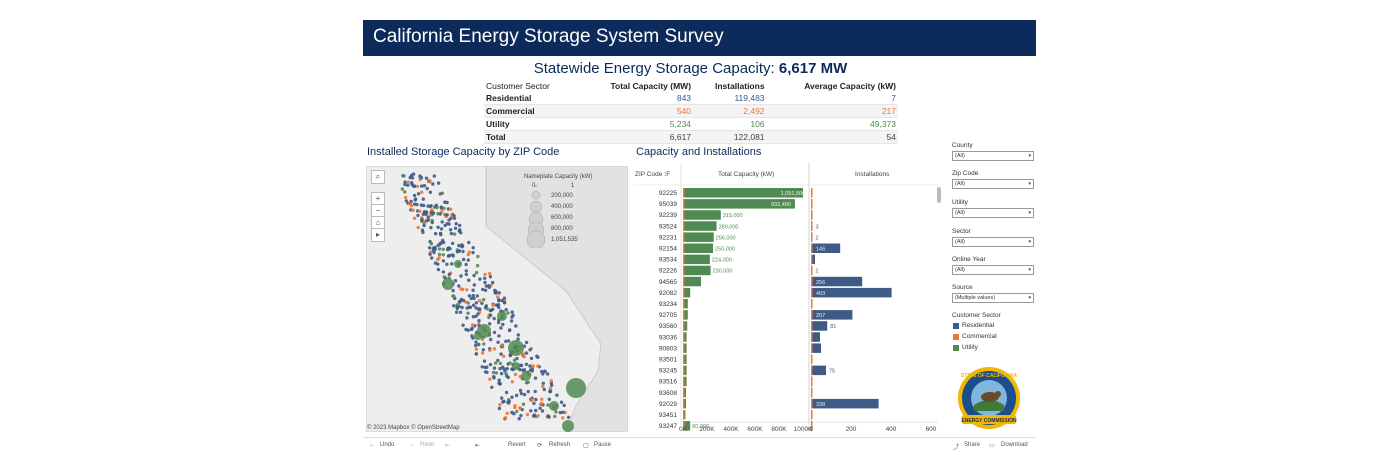 Image resolution: width=1400 pixels, height=467 pixels. What do you see at coordinates (412, 445) in the screenshot?
I see `redo-icon: →` at bounding box center [412, 445].